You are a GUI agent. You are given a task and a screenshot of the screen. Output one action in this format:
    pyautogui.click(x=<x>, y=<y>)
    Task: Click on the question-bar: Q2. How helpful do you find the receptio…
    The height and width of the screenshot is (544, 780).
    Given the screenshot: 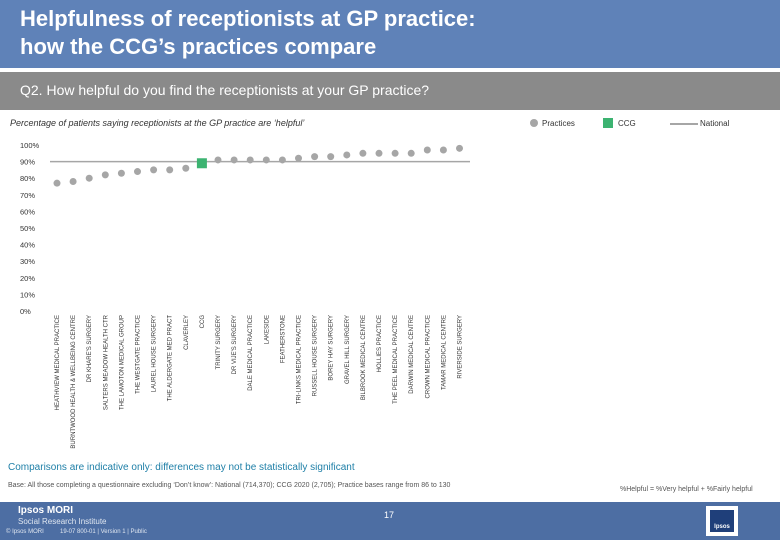 What is the action you would take?
    pyautogui.click(x=390, y=91)
    